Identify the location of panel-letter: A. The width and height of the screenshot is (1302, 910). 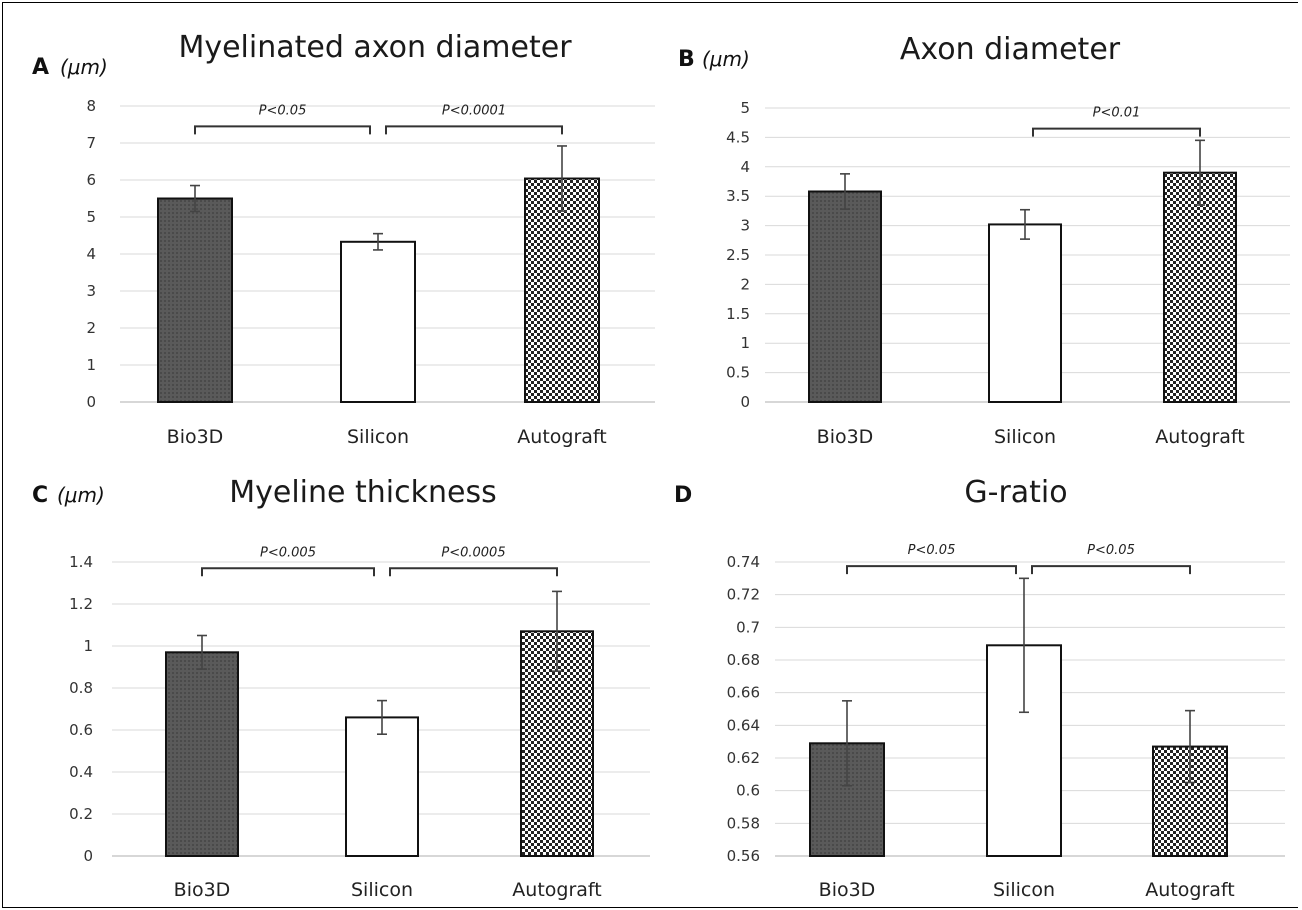
(40, 67).